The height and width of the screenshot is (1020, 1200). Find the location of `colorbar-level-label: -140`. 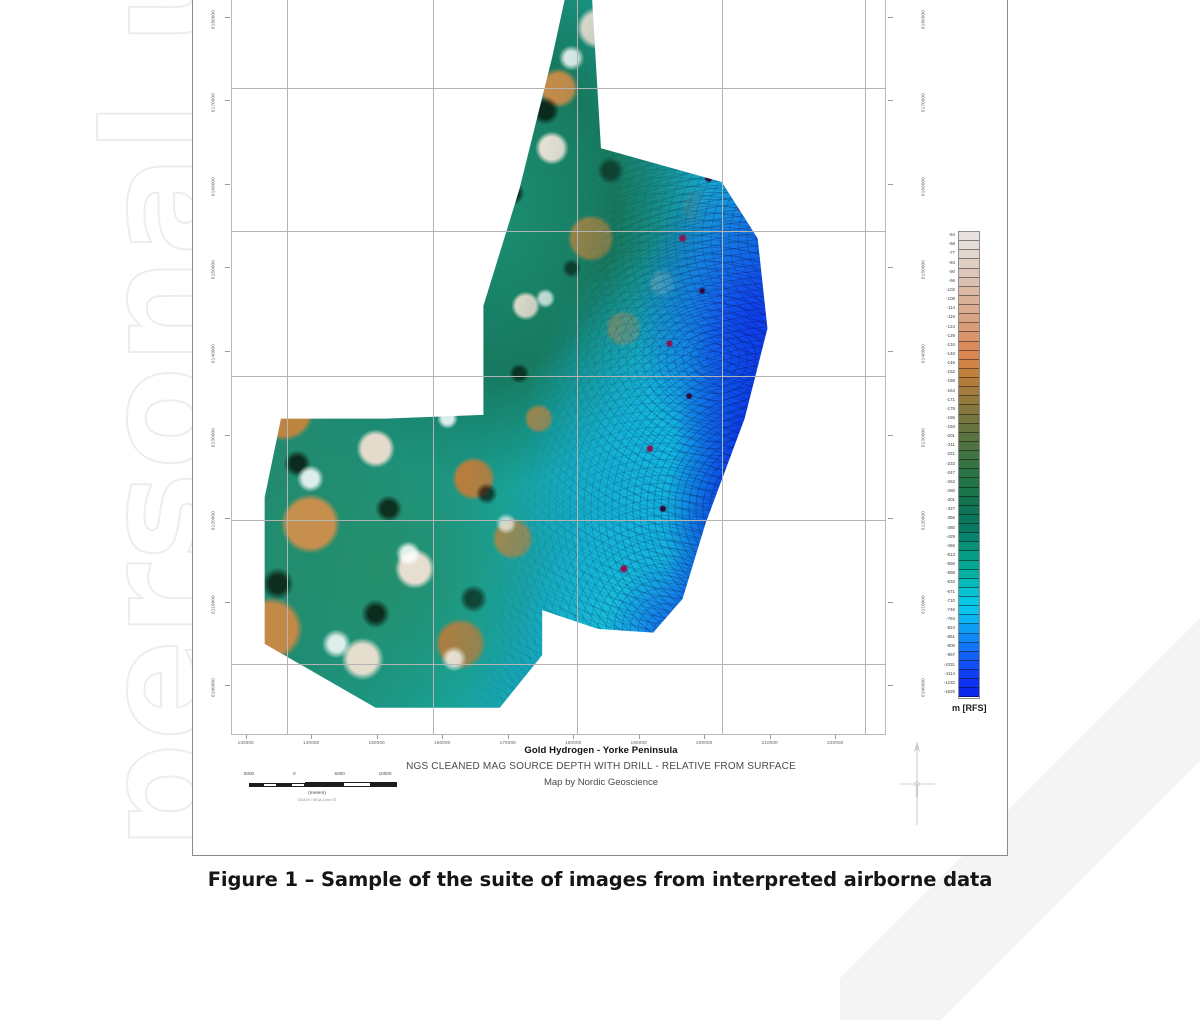

colorbar-level-label: -140 is located at coordinates (950, 353).